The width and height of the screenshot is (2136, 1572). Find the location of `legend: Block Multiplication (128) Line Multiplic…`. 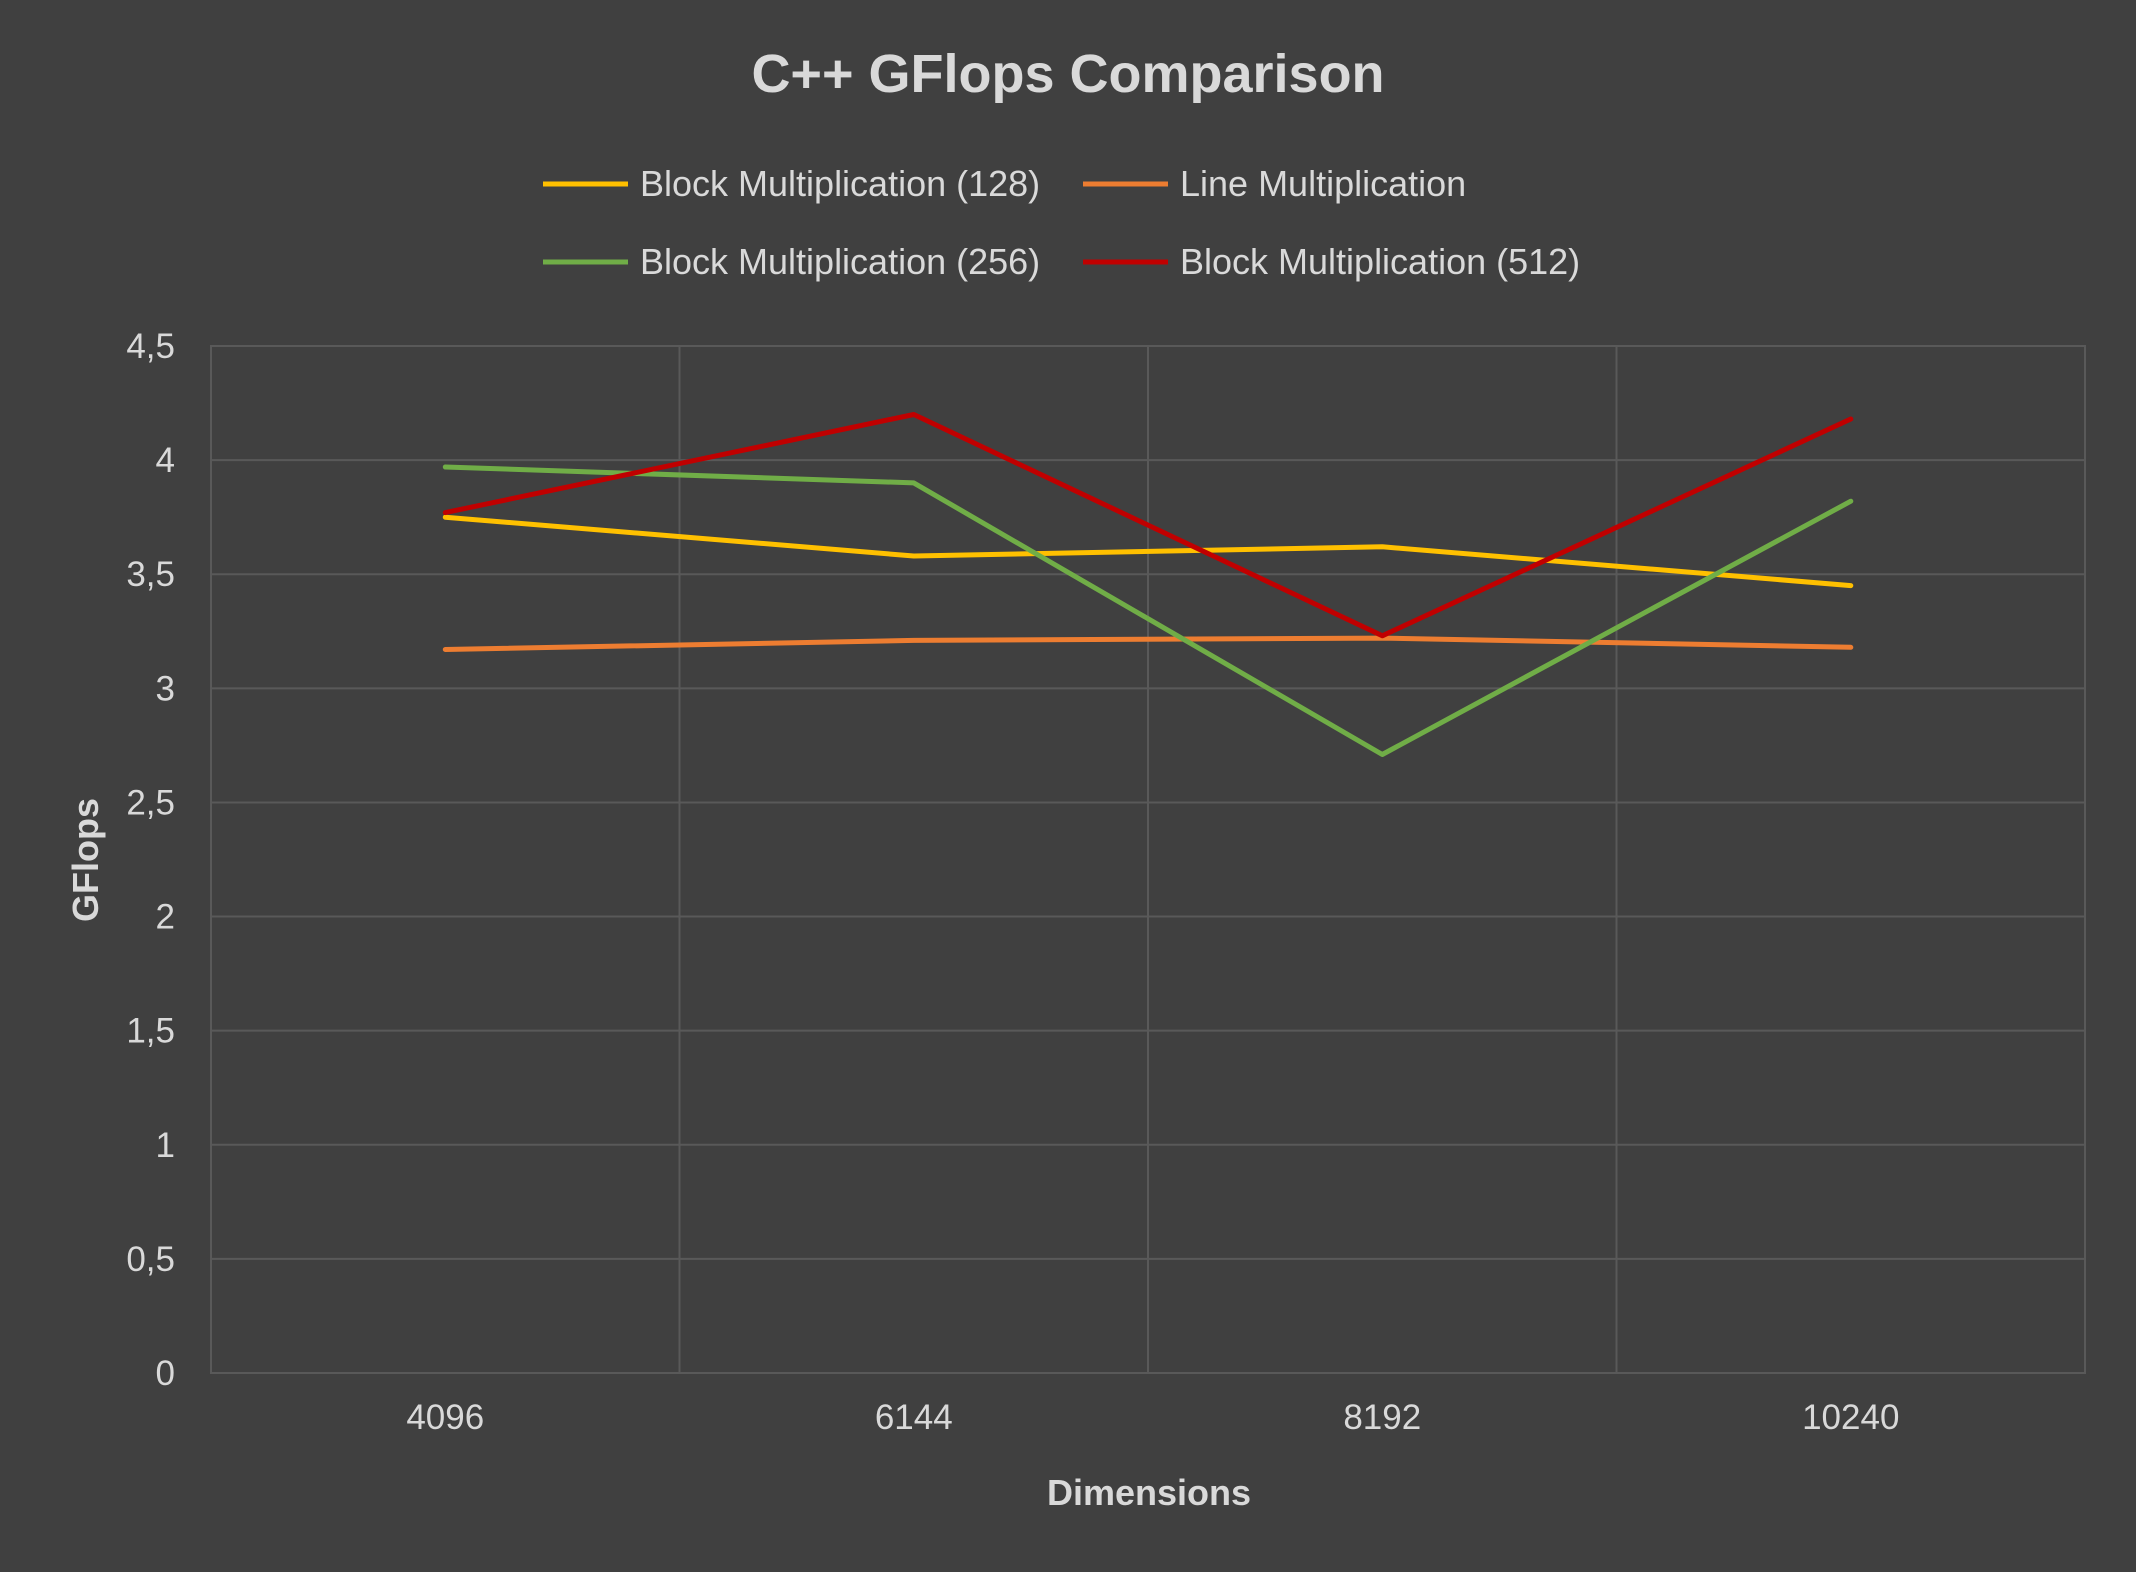

legend: Block Multiplication (128) Line Multiplic… is located at coordinates (1061, 222).